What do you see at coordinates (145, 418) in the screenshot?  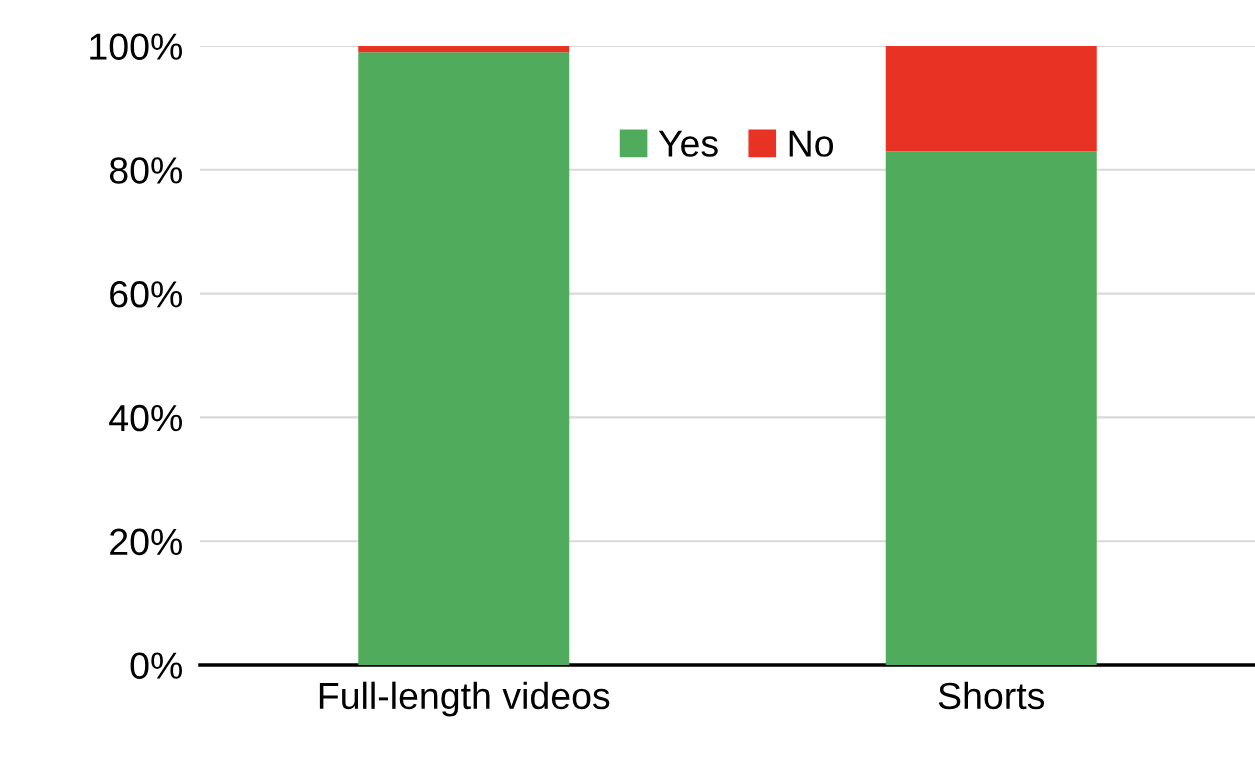 I see `y-tick-label: 40%` at bounding box center [145, 418].